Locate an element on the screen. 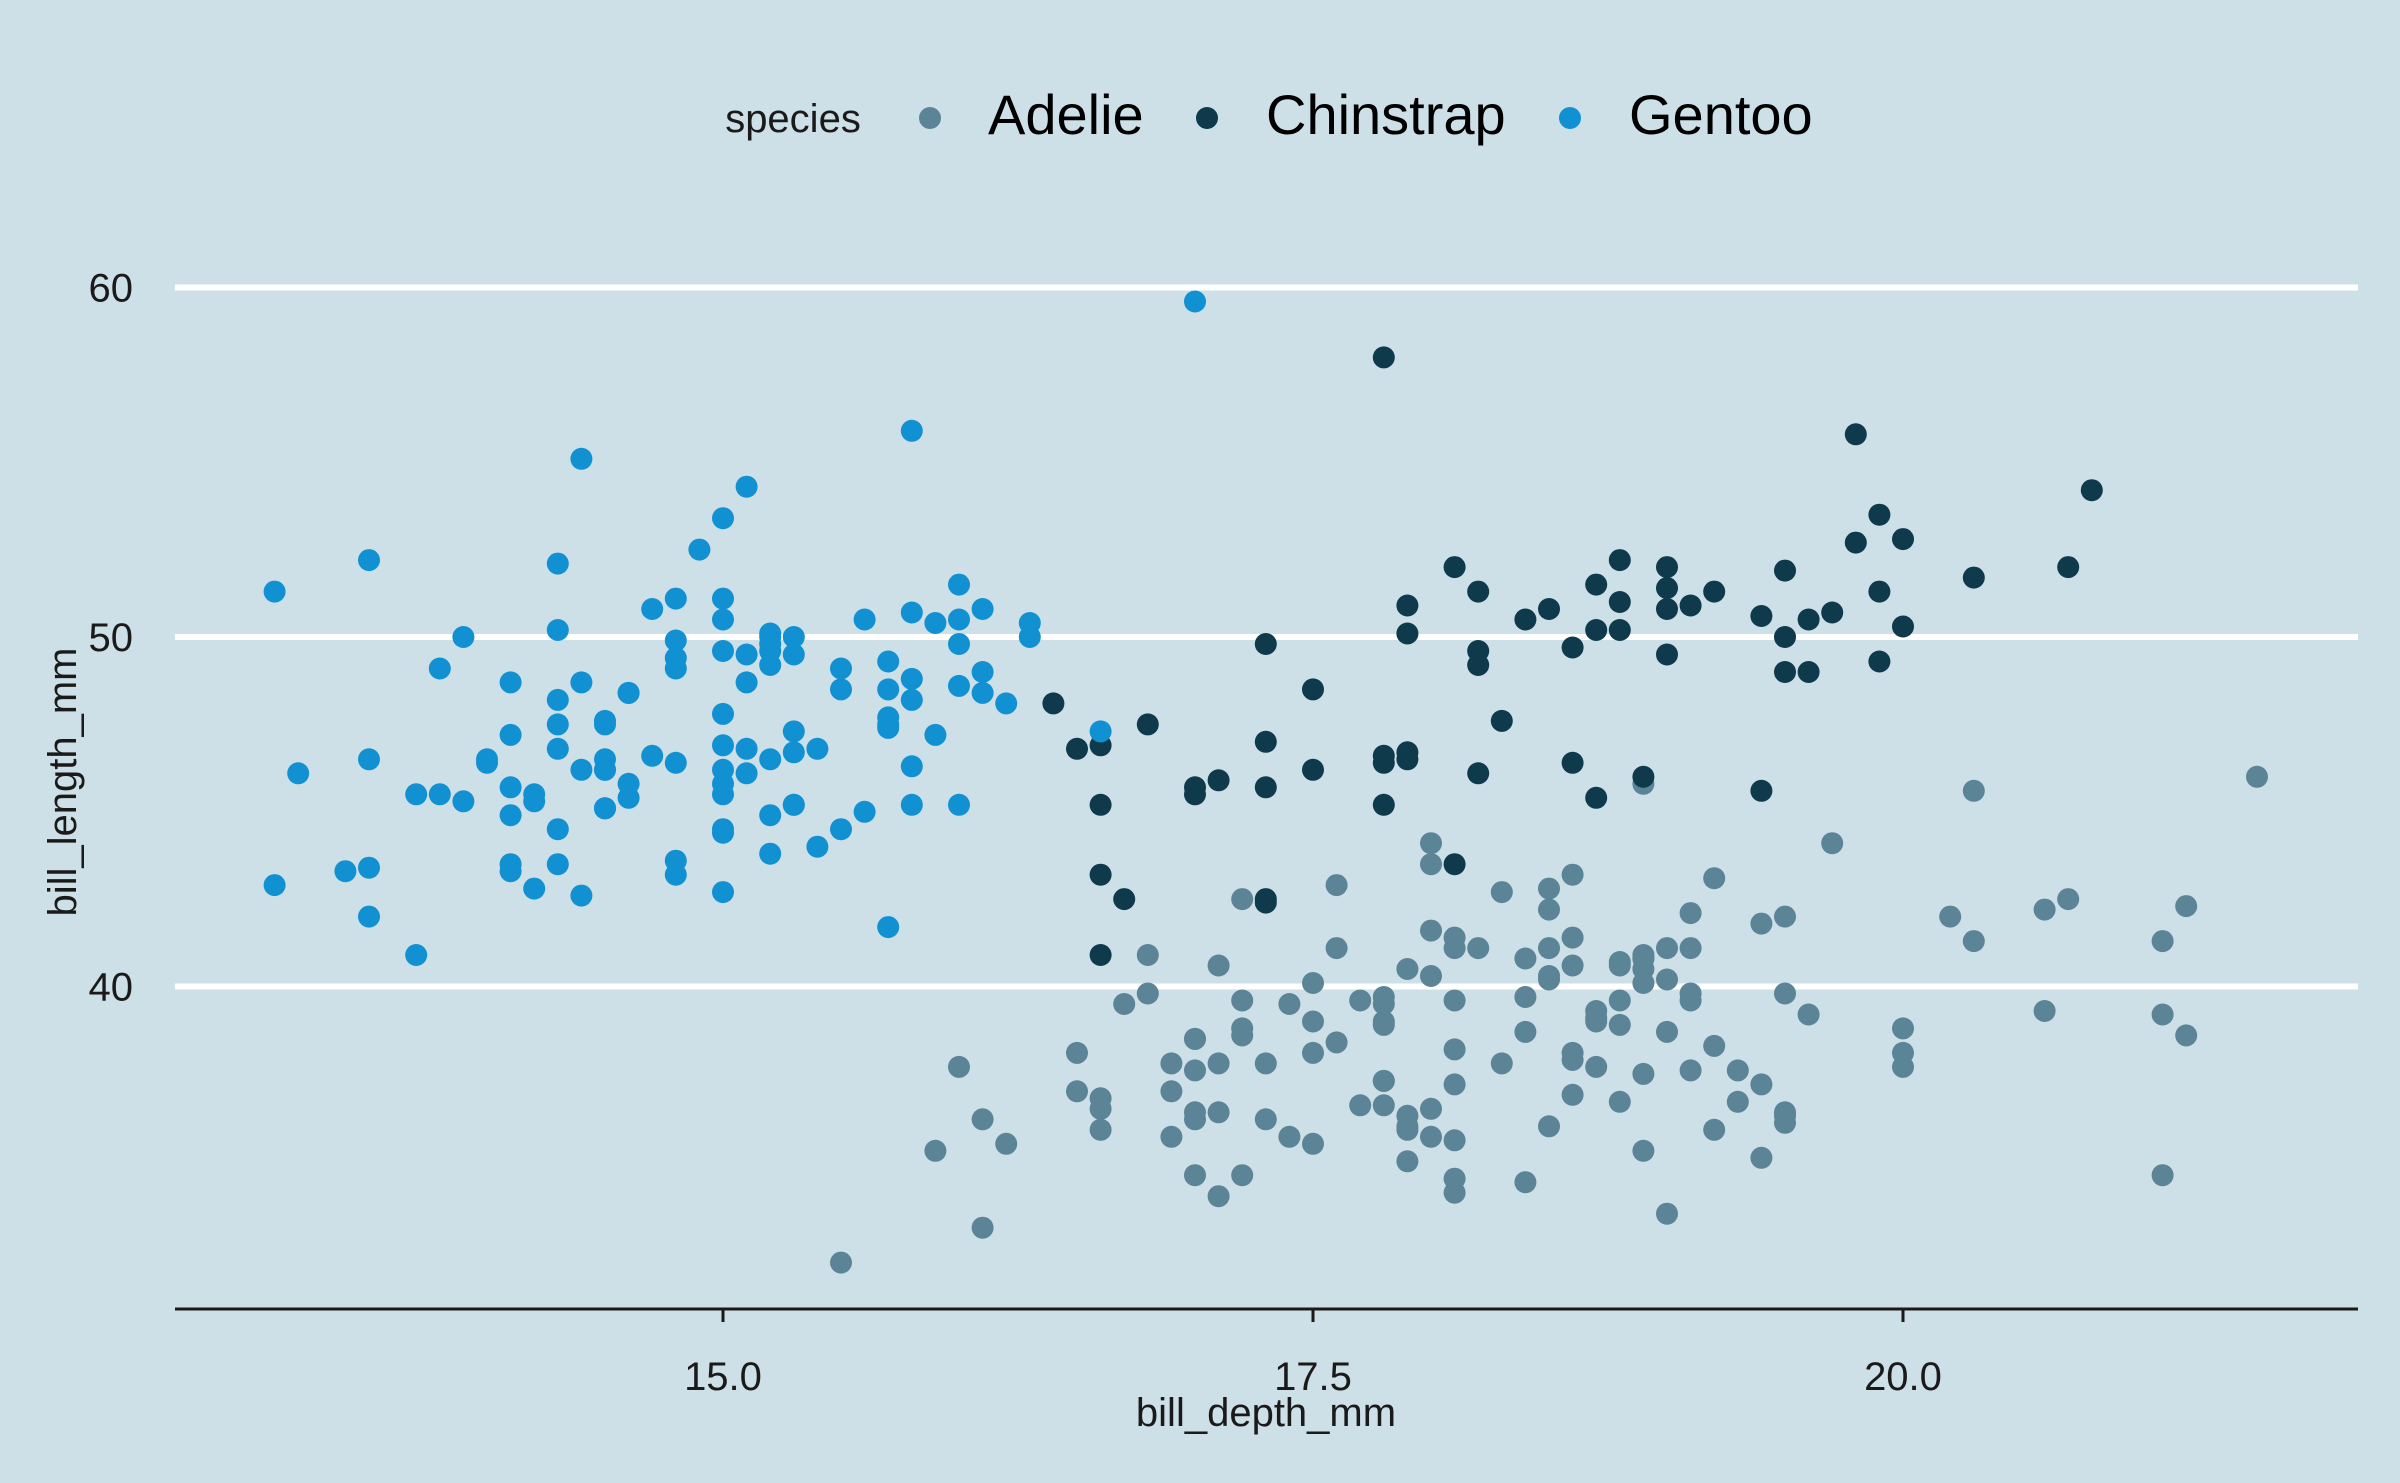 This screenshot has width=2400, height=1483. legend-key-gentoo is located at coordinates (1570, 118).